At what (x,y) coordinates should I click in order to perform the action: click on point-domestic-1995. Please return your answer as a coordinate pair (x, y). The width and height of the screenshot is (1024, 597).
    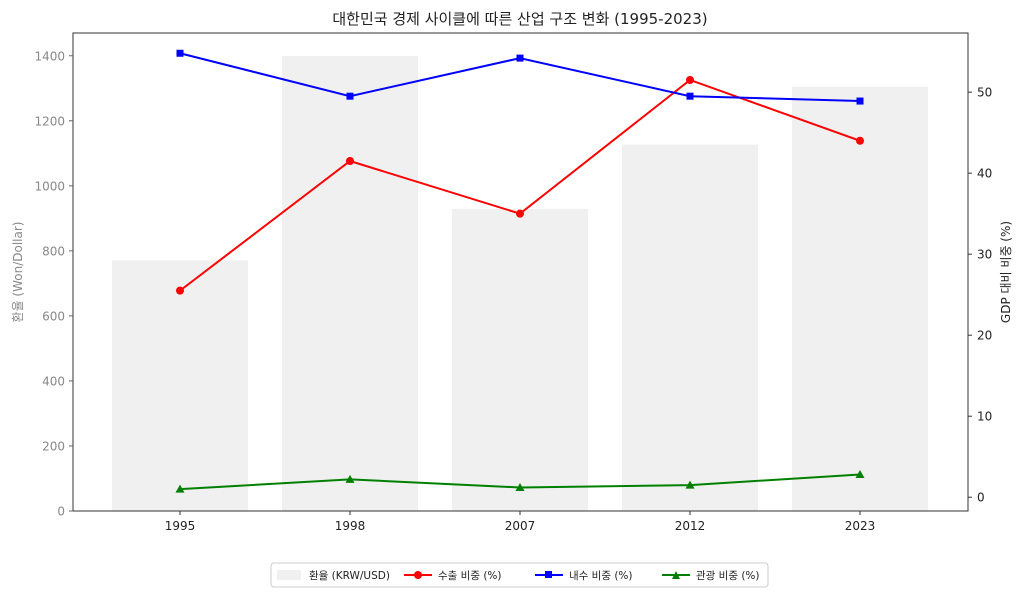
    Looking at the image, I should click on (180, 53).